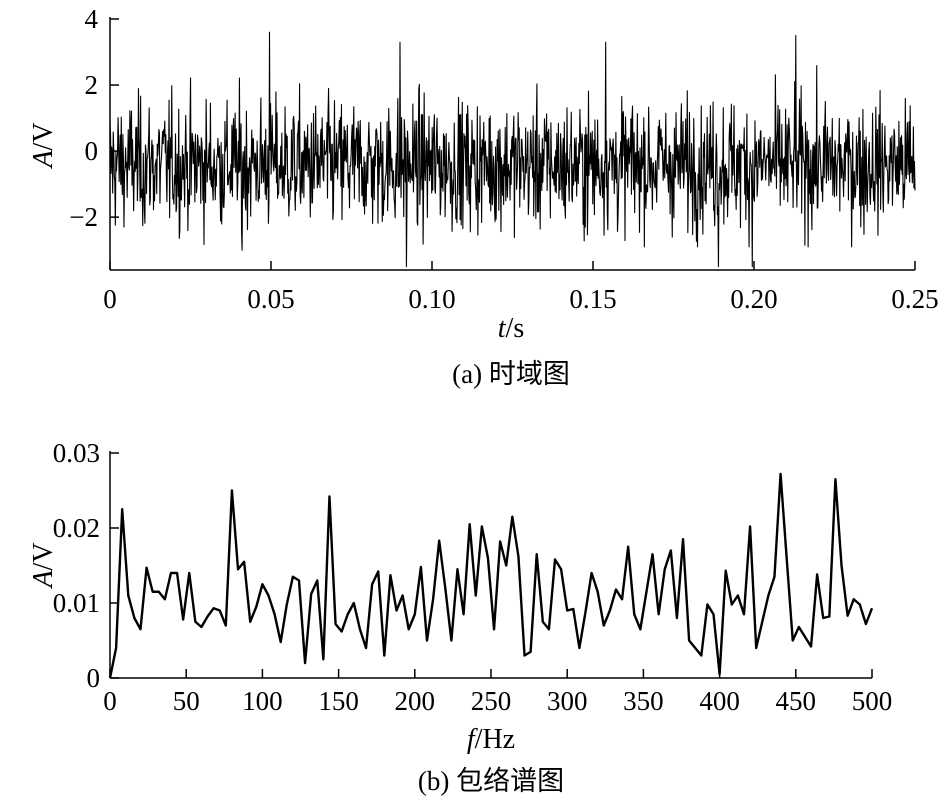  I want to click on spectrum-x-tick-label: 400, so click(719, 701).